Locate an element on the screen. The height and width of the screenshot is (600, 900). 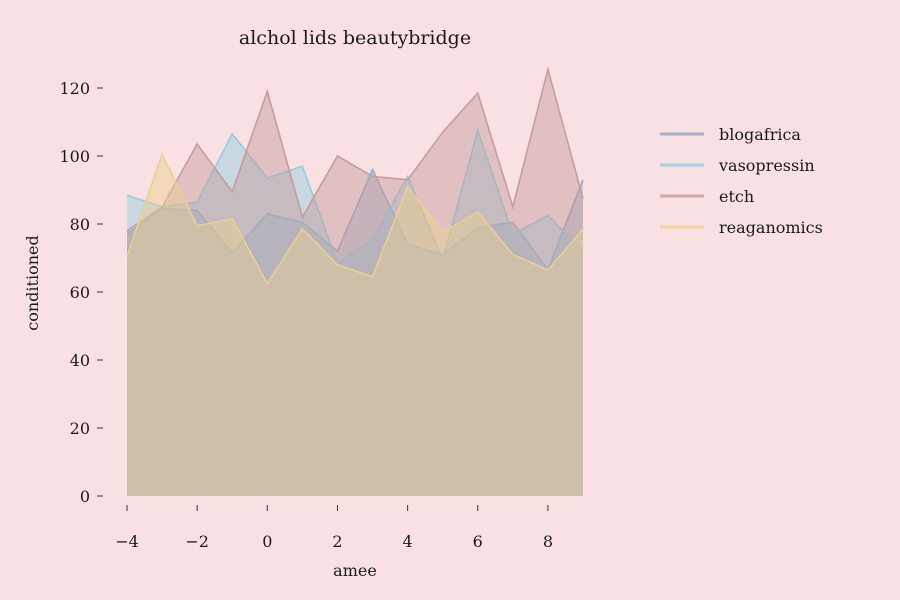
legend-label-vasopressin: vasopressin is located at coordinates (766, 165).